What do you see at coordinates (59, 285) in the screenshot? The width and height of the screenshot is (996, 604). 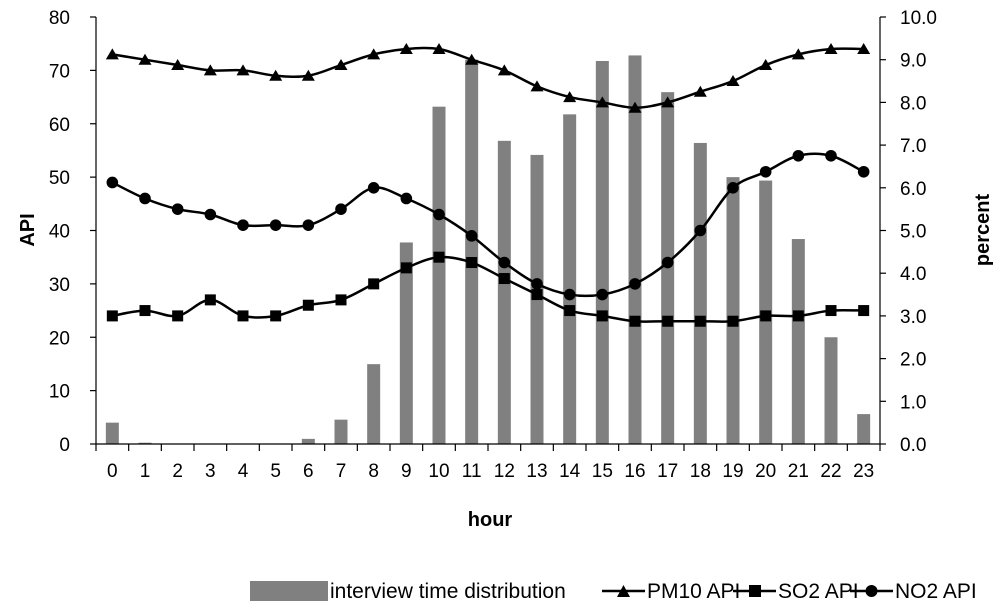 I see `y-tick-label: 30` at bounding box center [59, 285].